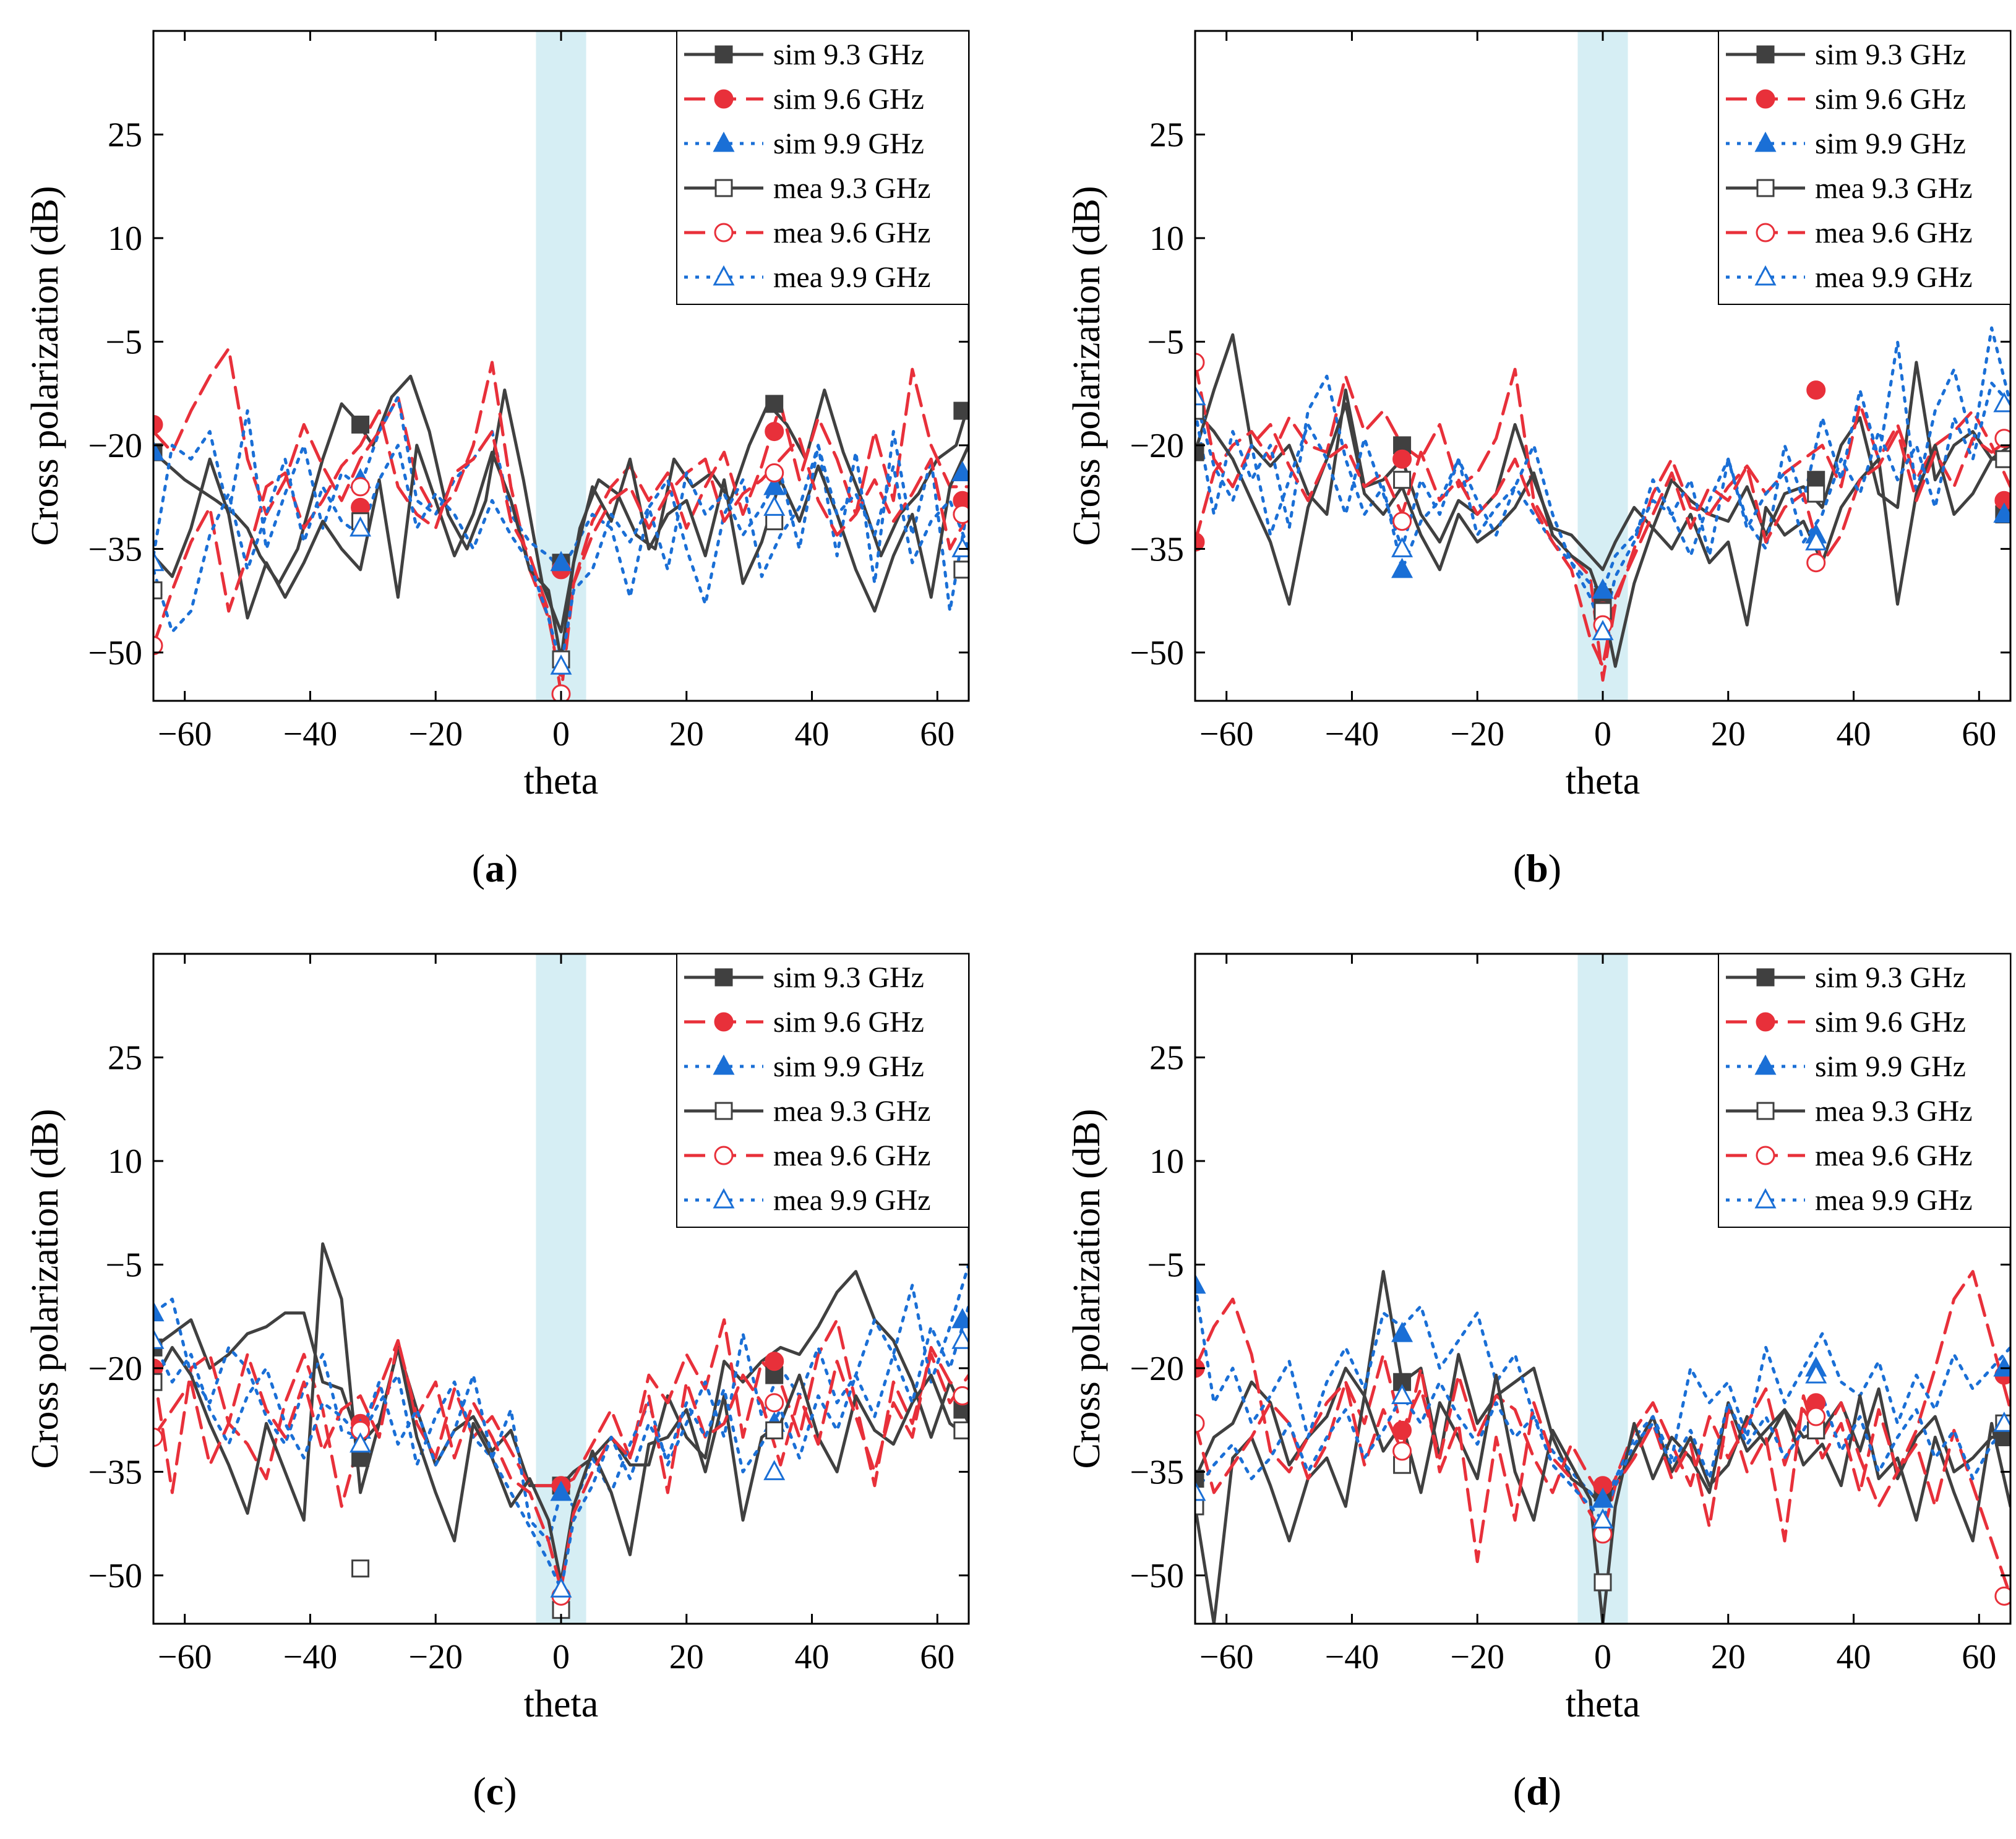  Describe the element at coordinates (1890, 100) in the screenshot. I see `legend-label-1: sim 9.6 GHz` at that location.